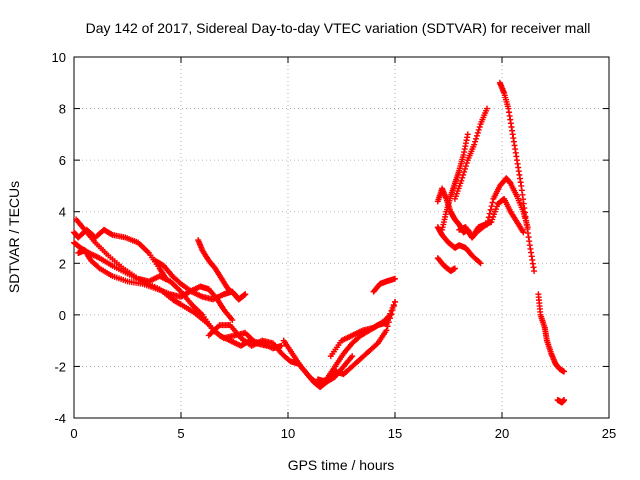 Image resolution: width=640 pixels, height=480 pixels. I want to click on series-arc-q, so click(491, 218).